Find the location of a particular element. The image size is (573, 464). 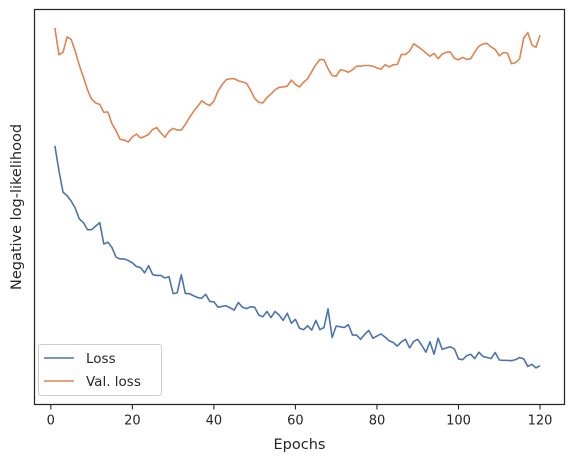

legend-label-loss: Loss is located at coordinates (101, 359).